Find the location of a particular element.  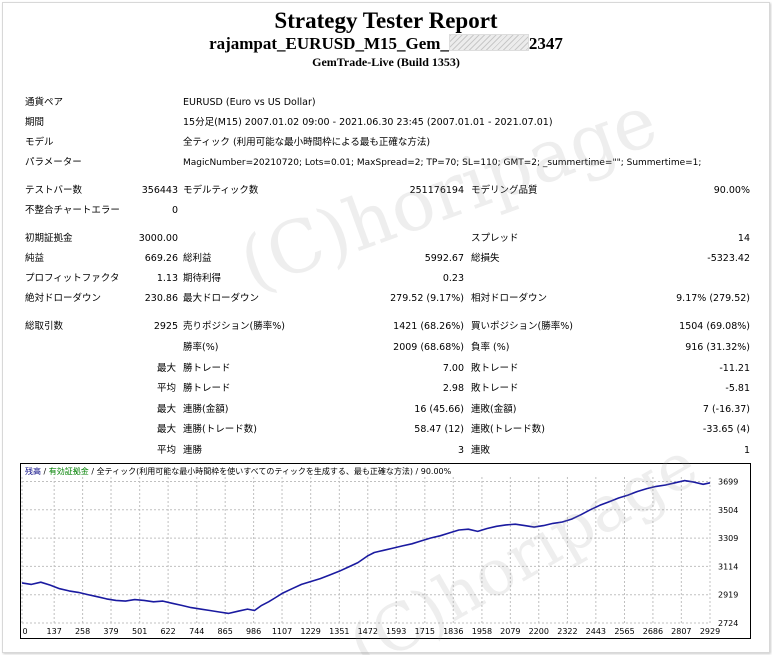

stat-label-avgc-win: 連勝 is located at coordinates (193, 450).